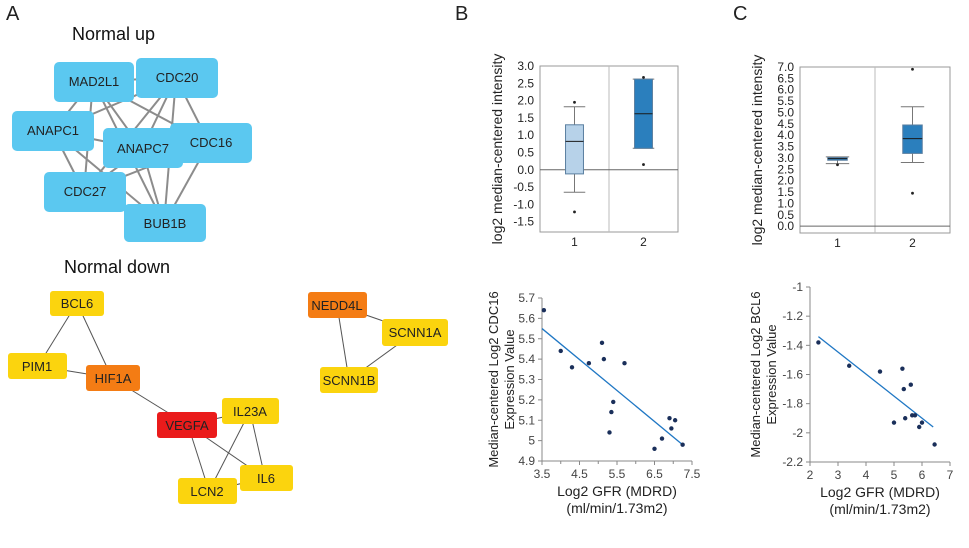 The image size is (969, 548). What do you see at coordinates (266, 478) in the screenshot?
I see `node-il6: IL6` at bounding box center [266, 478].